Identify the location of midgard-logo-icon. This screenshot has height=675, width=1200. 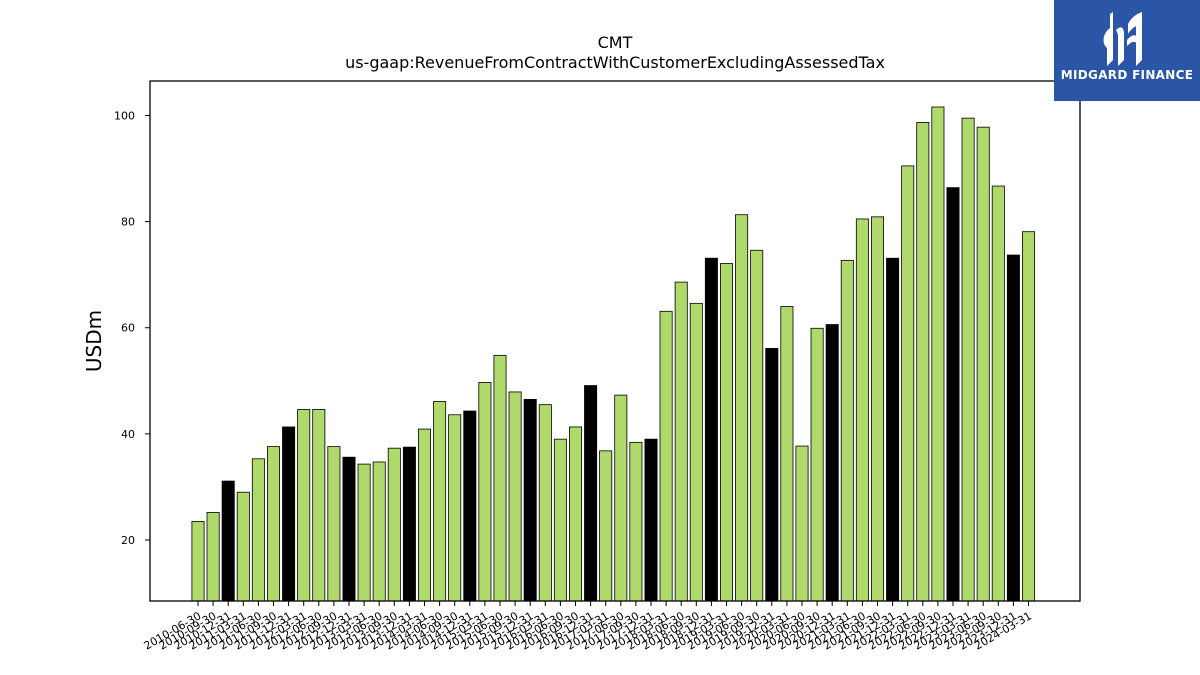
(1122, 39).